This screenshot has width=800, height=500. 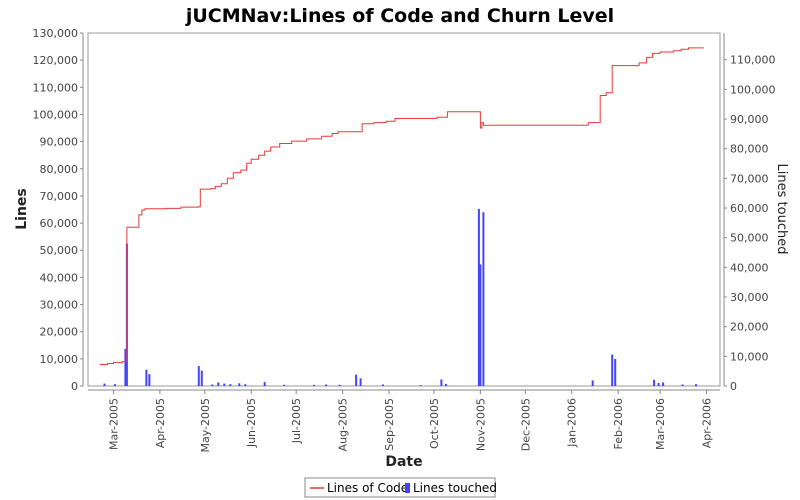 What do you see at coordinates (407, 488) in the screenshot?
I see `legend-bar-swatch` at bounding box center [407, 488].